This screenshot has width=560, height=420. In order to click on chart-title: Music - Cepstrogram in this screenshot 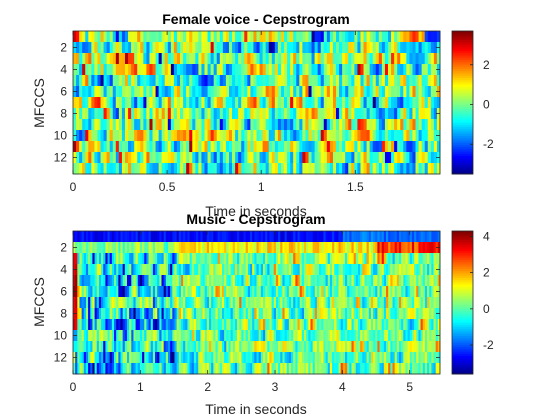, I will do `click(255, 219)`.